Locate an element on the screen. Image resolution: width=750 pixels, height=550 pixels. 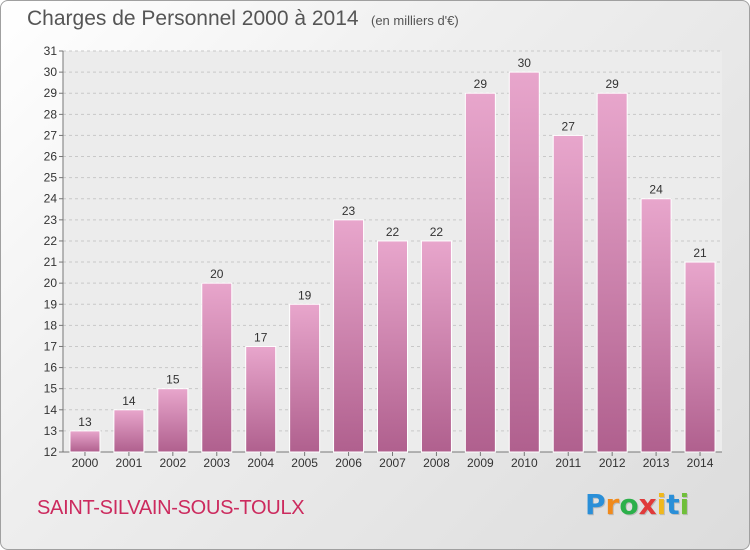
x-tick-label: 2002 is located at coordinates (172, 463).